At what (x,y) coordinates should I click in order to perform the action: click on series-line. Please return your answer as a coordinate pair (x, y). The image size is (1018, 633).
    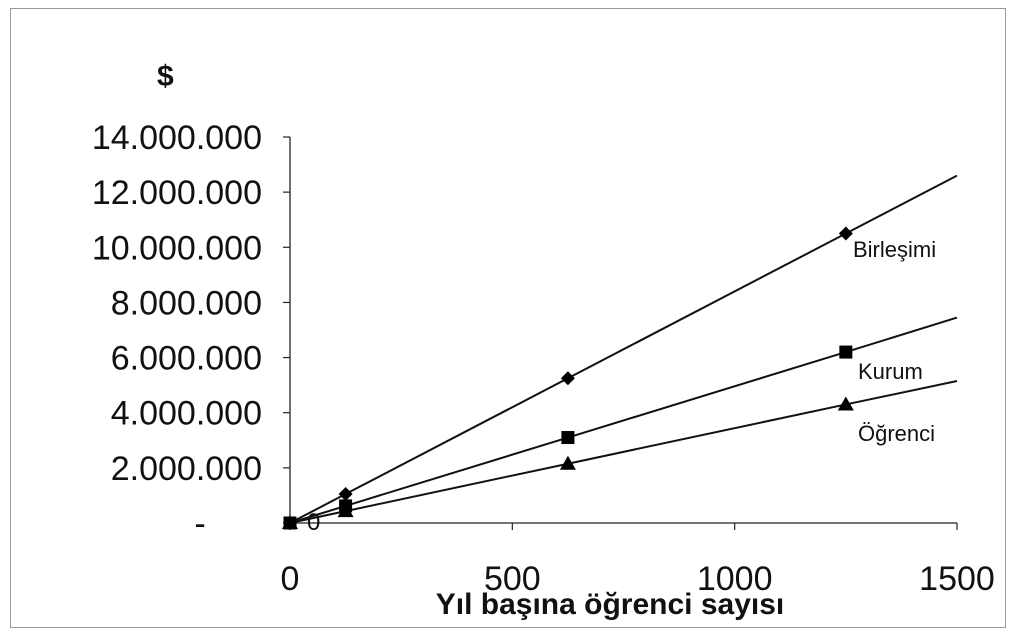
    Looking at the image, I should click on (623, 452).